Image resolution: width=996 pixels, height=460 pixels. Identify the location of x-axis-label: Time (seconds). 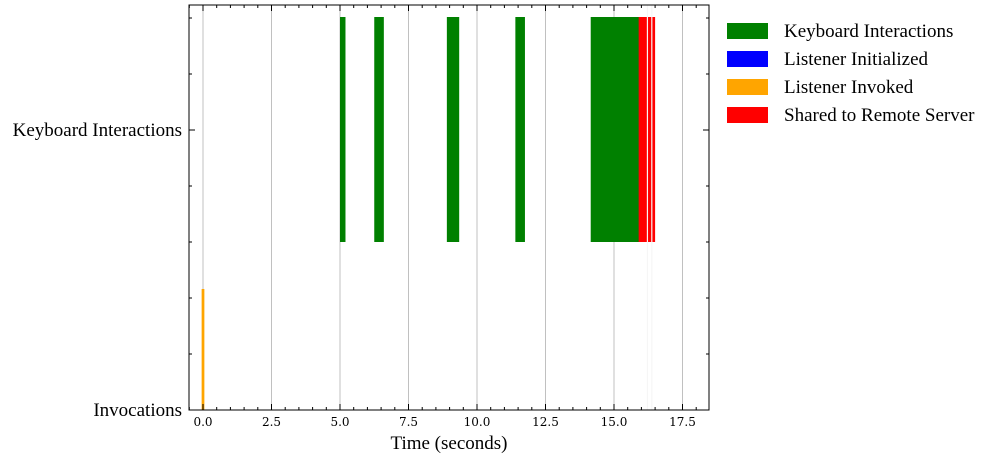
(449, 443).